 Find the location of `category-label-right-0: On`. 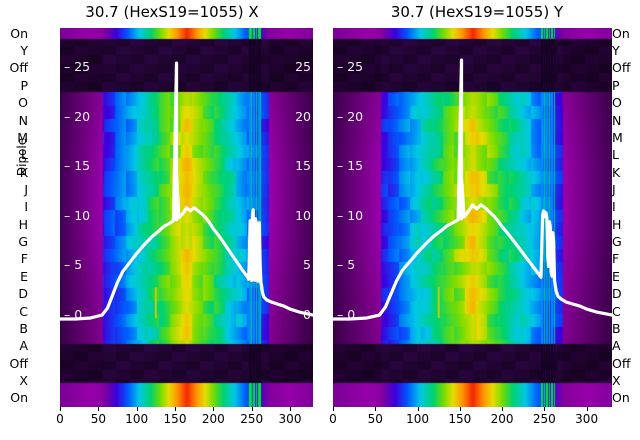

category-label-right-0: On is located at coordinates (621, 33).